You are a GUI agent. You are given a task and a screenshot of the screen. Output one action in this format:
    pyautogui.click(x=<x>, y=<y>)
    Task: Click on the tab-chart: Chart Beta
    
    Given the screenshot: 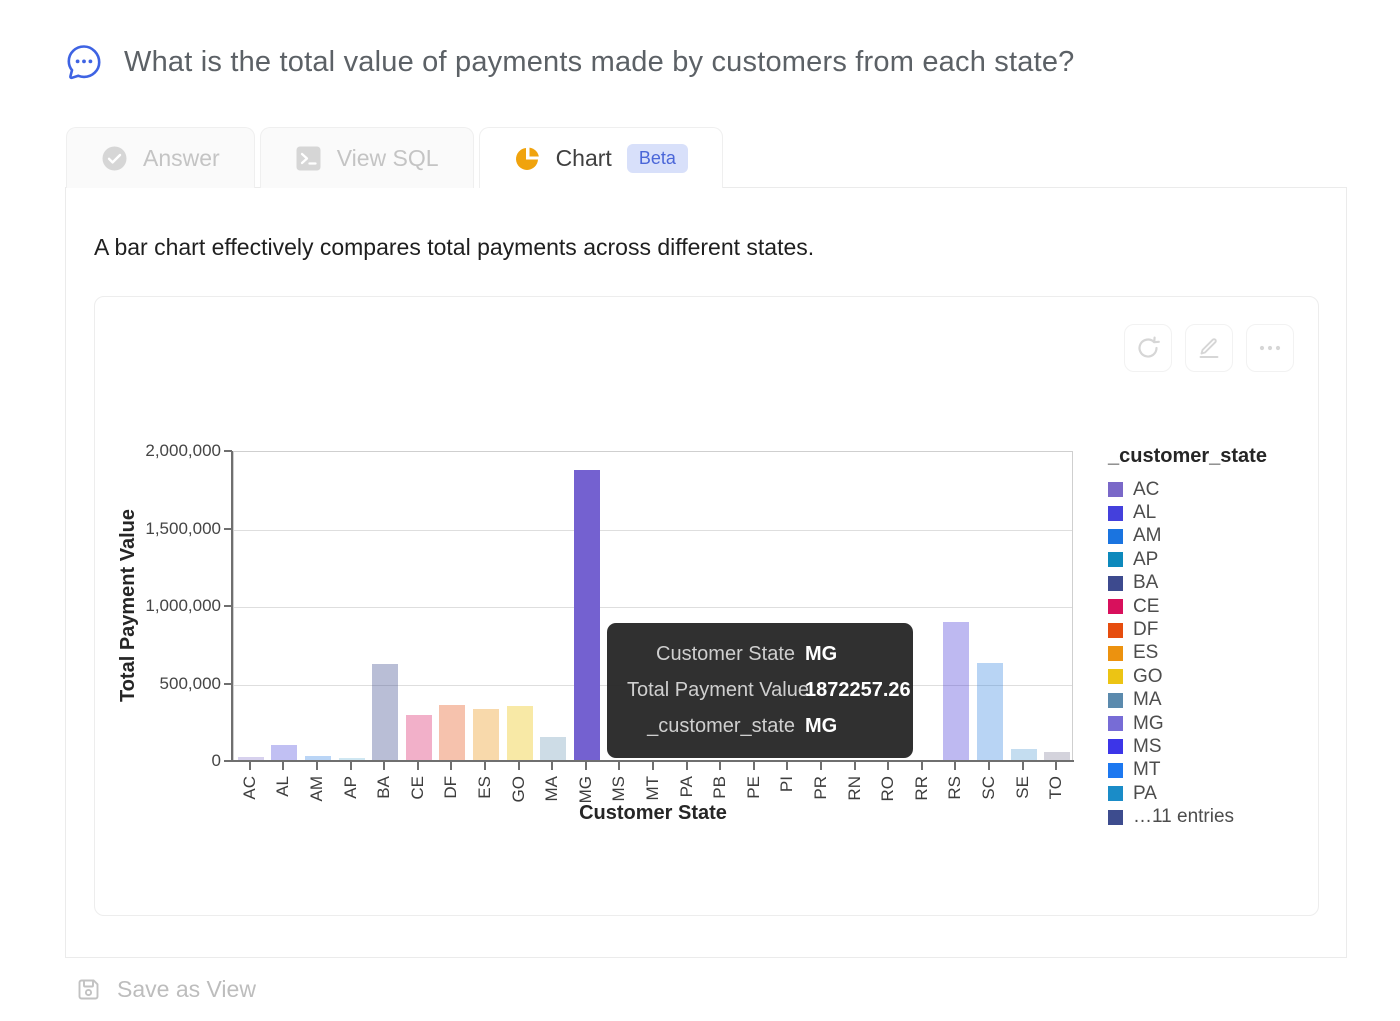 What is the action you would take?
    pyautogui.click(x=600, y=157)
    